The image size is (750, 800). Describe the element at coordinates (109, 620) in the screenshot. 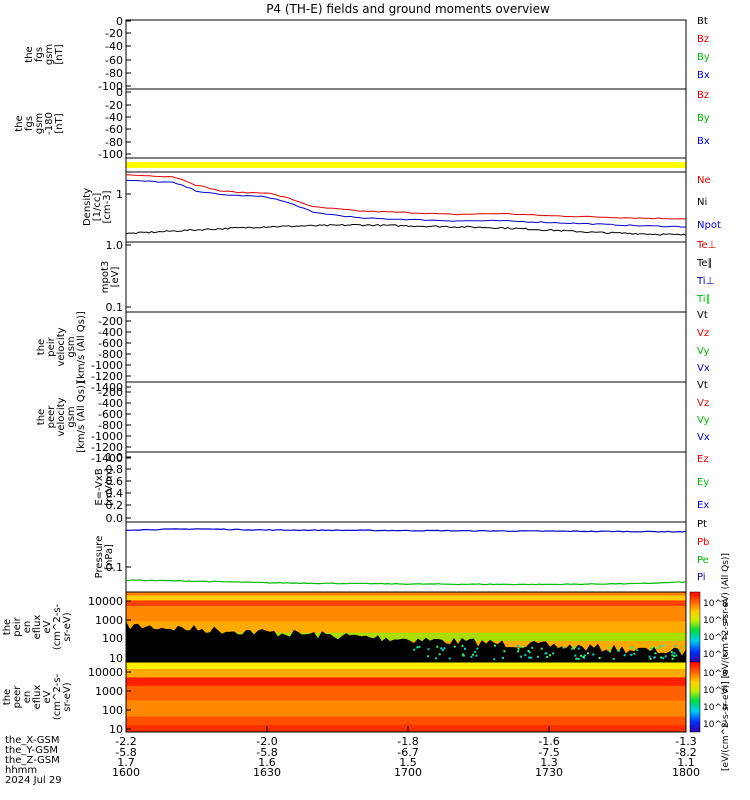

I see `y-tick-label: 1000` at that location.